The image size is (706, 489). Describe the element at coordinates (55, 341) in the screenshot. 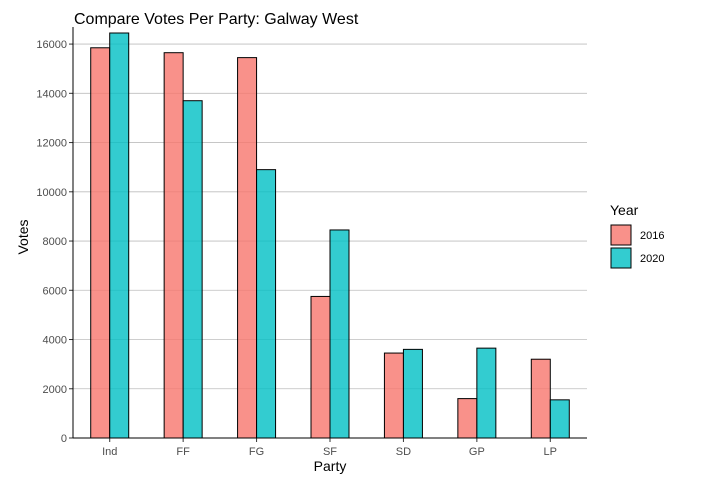

I see `y-tick-label: 4000` at that location.